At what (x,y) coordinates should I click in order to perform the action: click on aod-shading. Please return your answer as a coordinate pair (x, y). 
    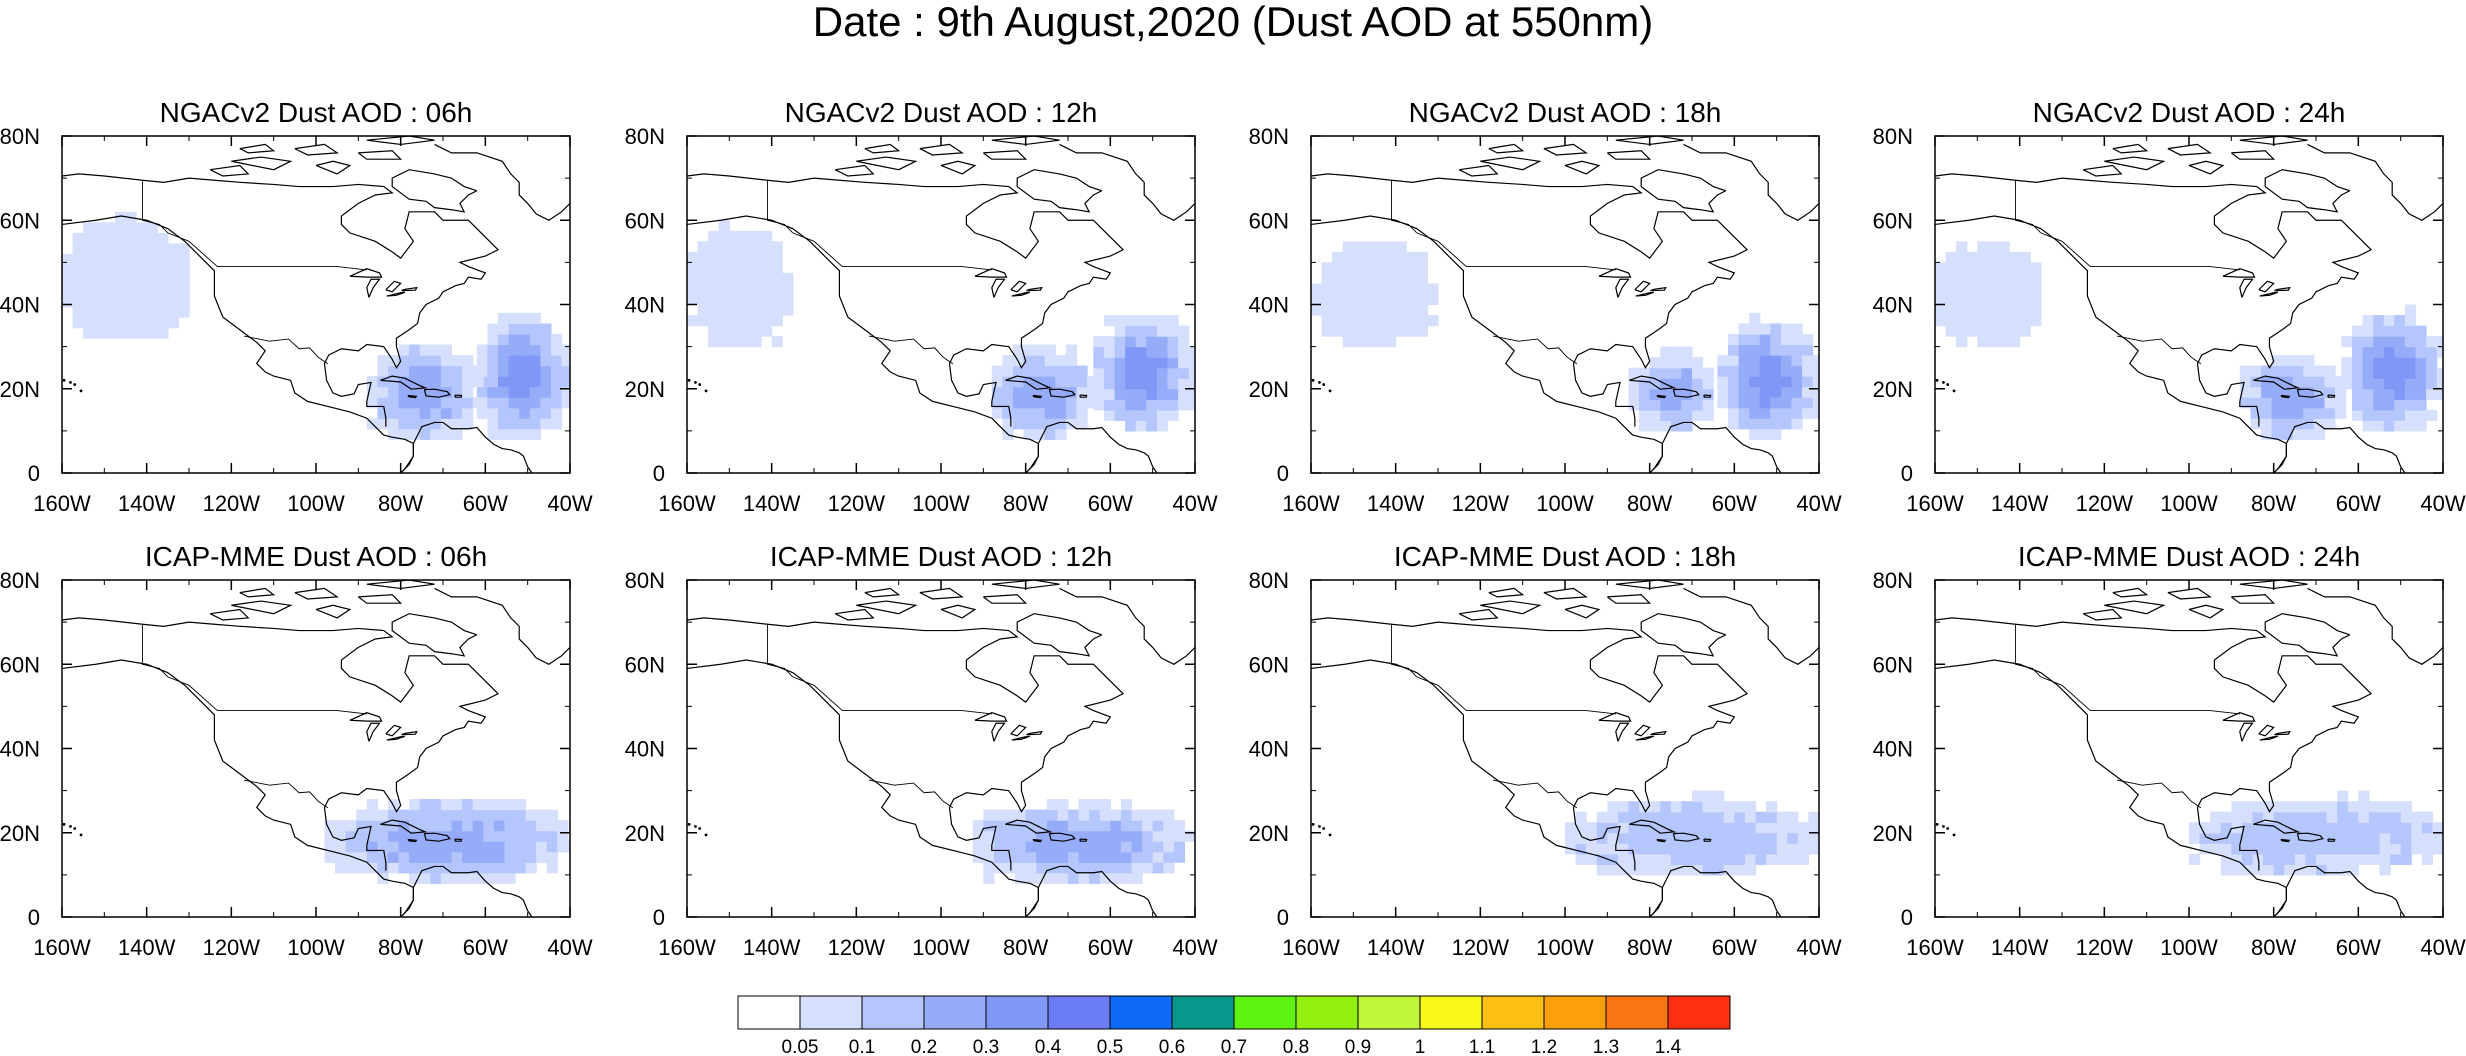
    Looking at the image, I should click on (2316, 833).